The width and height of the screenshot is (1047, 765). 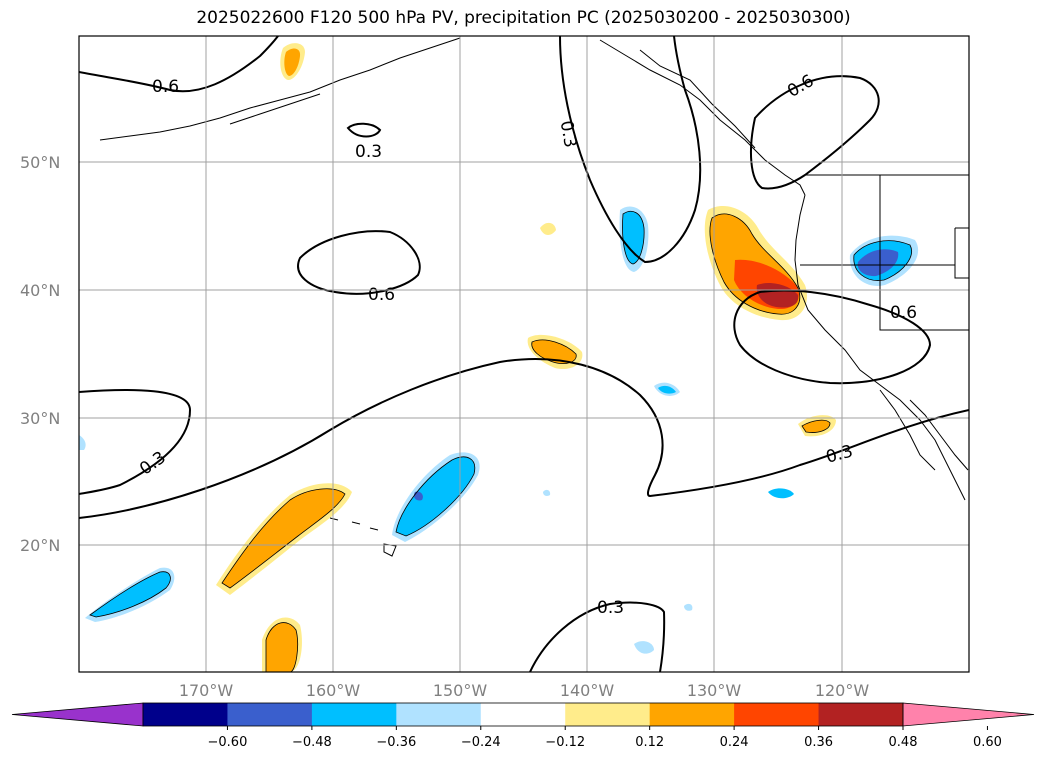 What do you see at coordinates (40, 162) in the screenshot?
I see `lat-label: 50°N` at bounding box center [40, 162].